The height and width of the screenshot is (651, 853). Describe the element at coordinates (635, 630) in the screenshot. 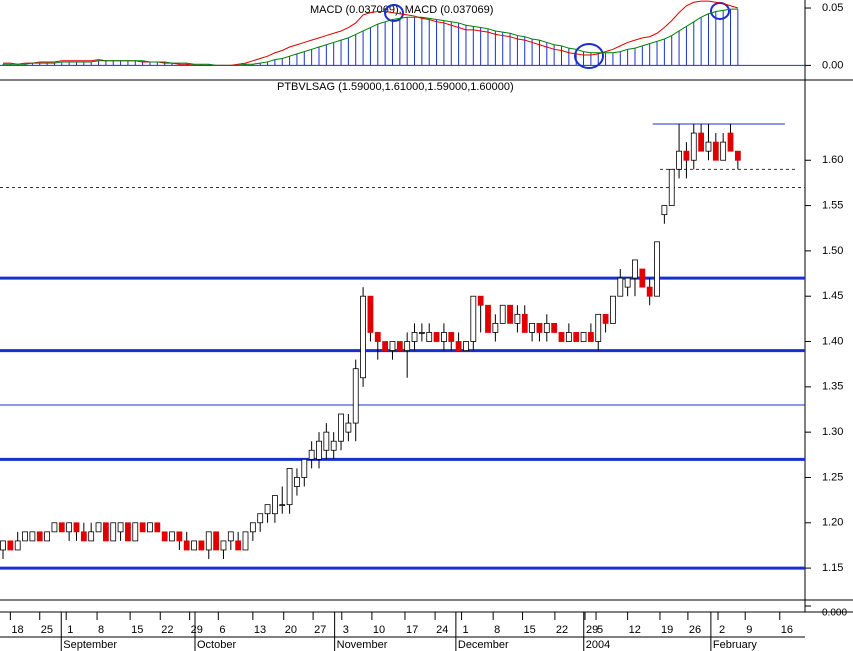

I see `x-tick-label: 12` at that location.